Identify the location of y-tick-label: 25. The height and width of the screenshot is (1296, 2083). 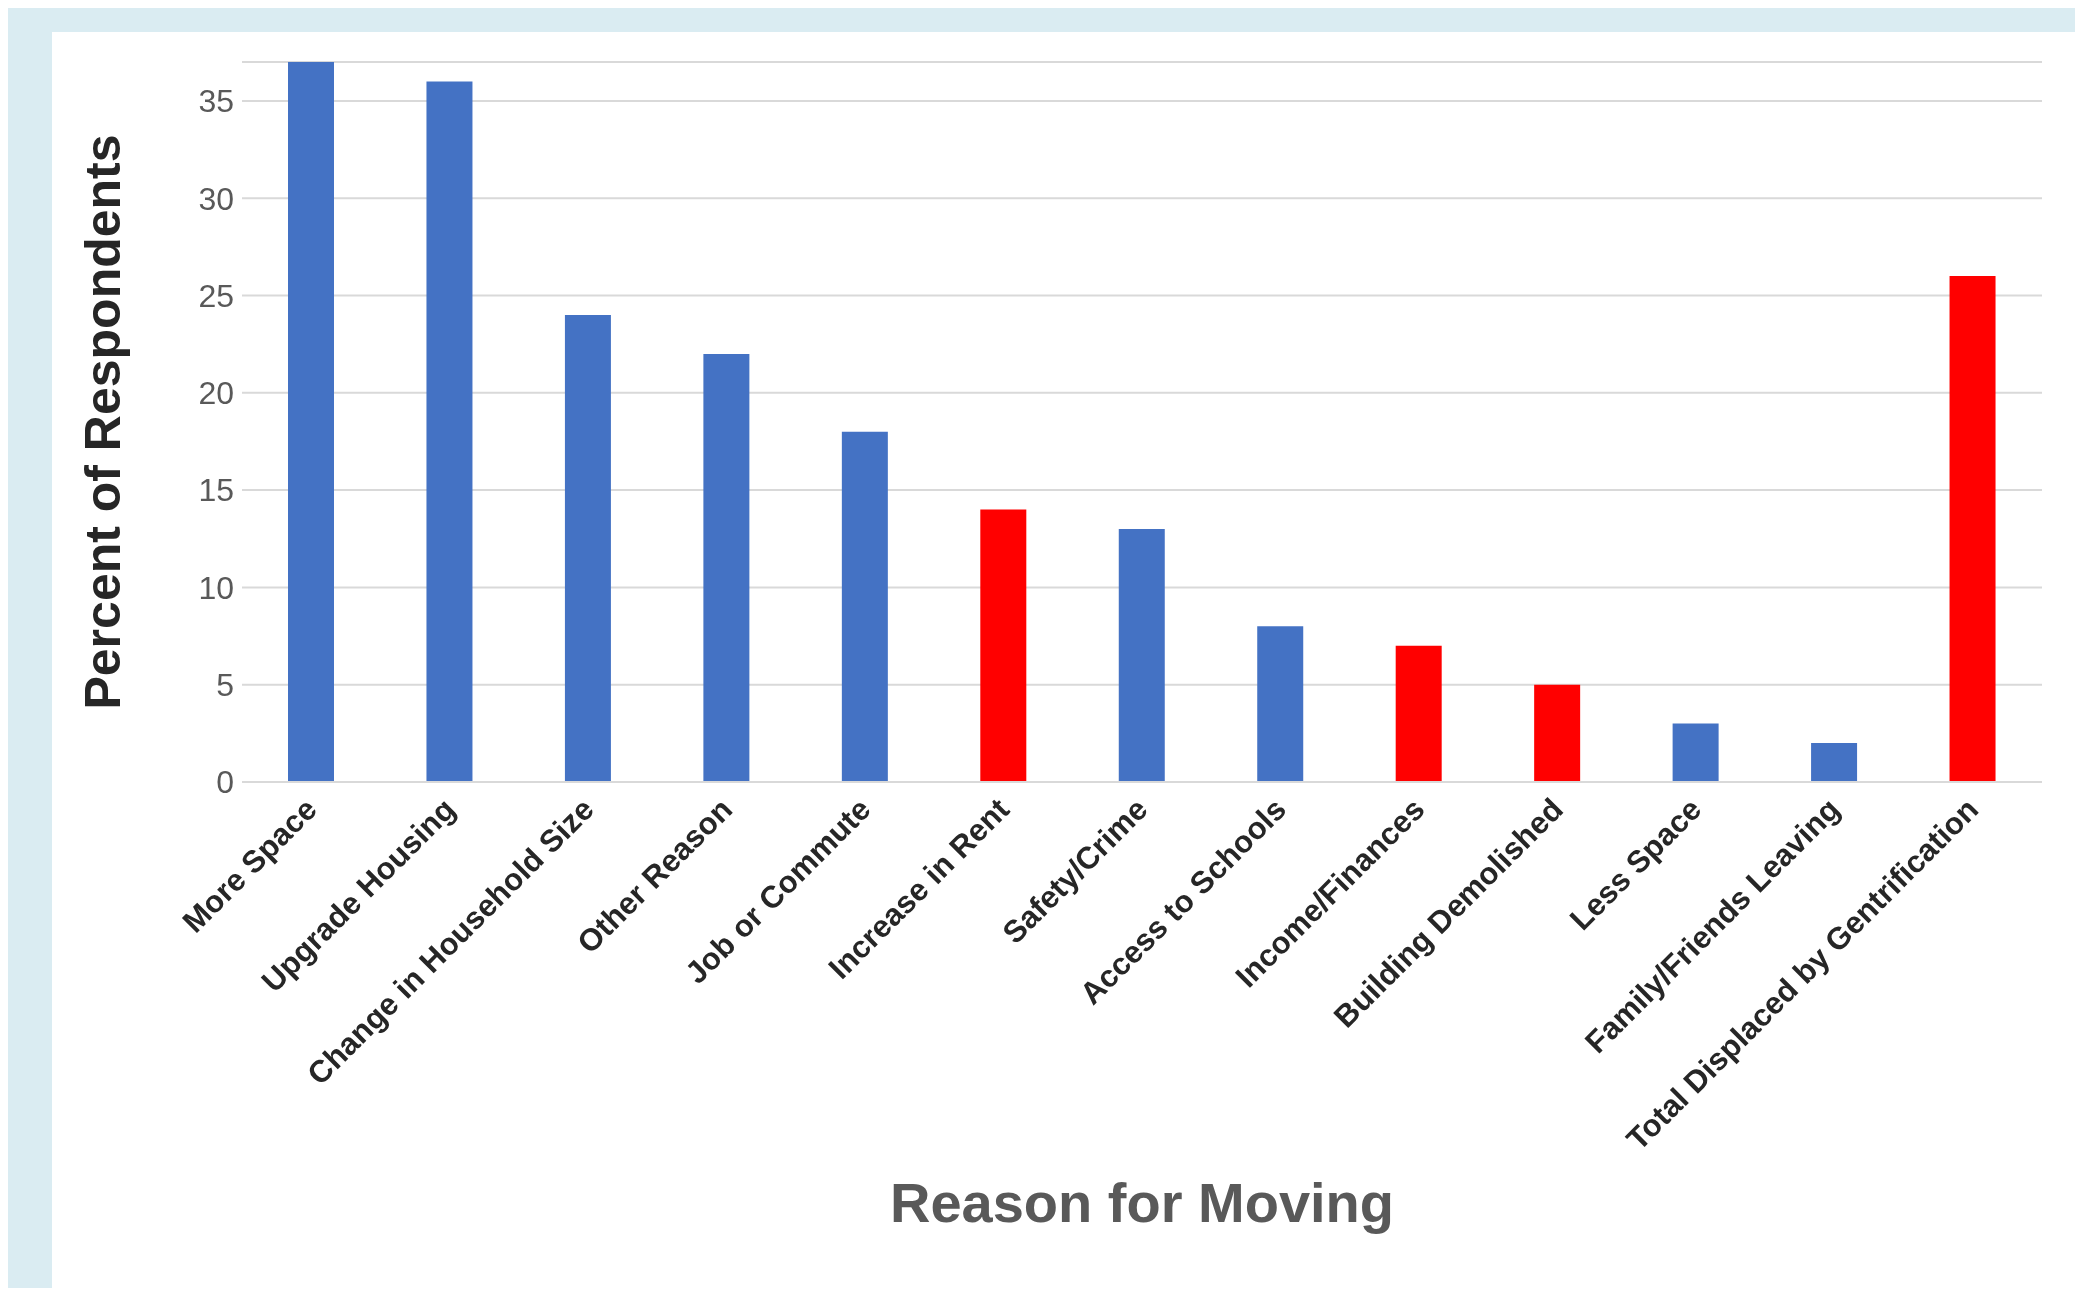
(216, 295).